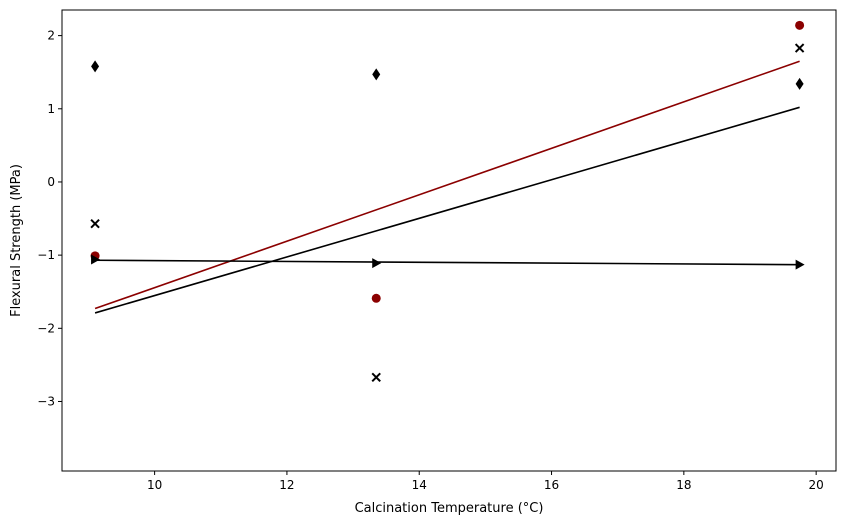  Describe the element at coordinates (51, 36) in the screenshot. I see `y-tick-label: 2` at that location.